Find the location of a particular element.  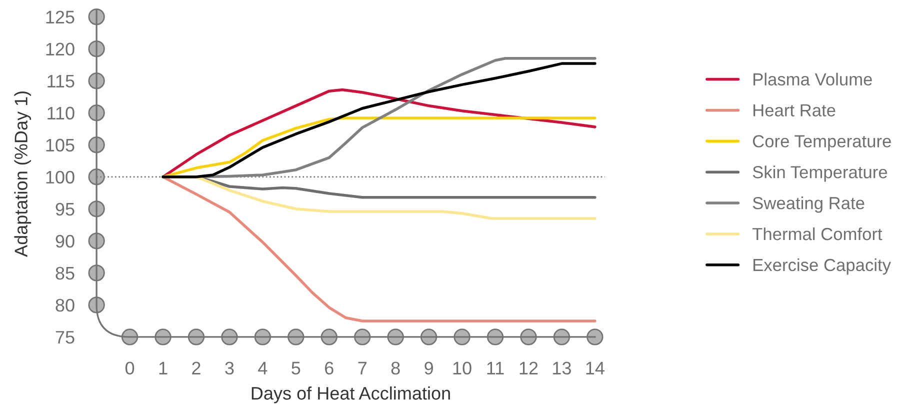

x-tick-label: 13 is located at coordinates (562, 368).